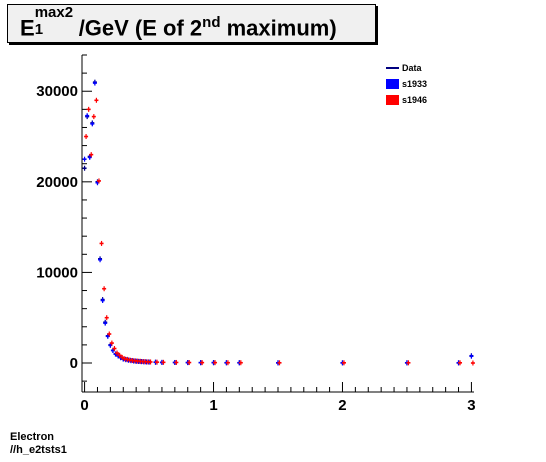  What do you see at coordinates (213, 405) in the screenshot?
I see `x-tick-label: 1` at bounding box center [213, 405].